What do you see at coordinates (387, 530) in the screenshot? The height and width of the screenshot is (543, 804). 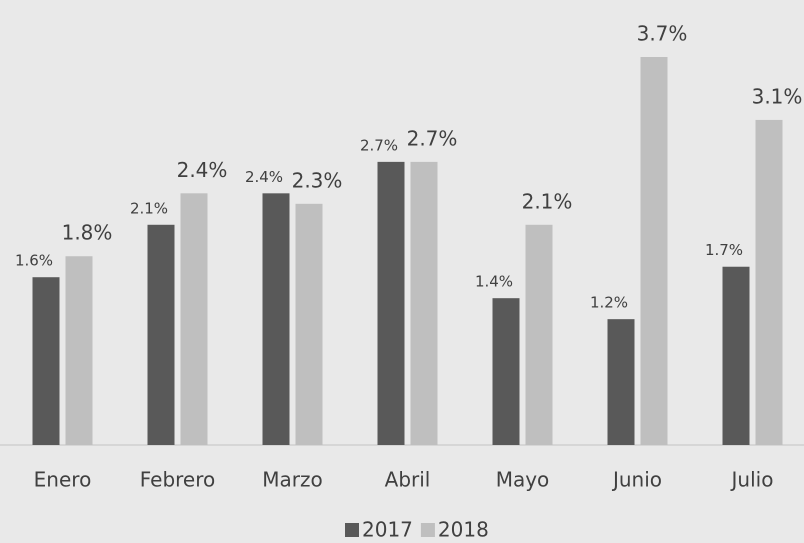 I see `legend-label: 2017` at bounding box center [387, 530].